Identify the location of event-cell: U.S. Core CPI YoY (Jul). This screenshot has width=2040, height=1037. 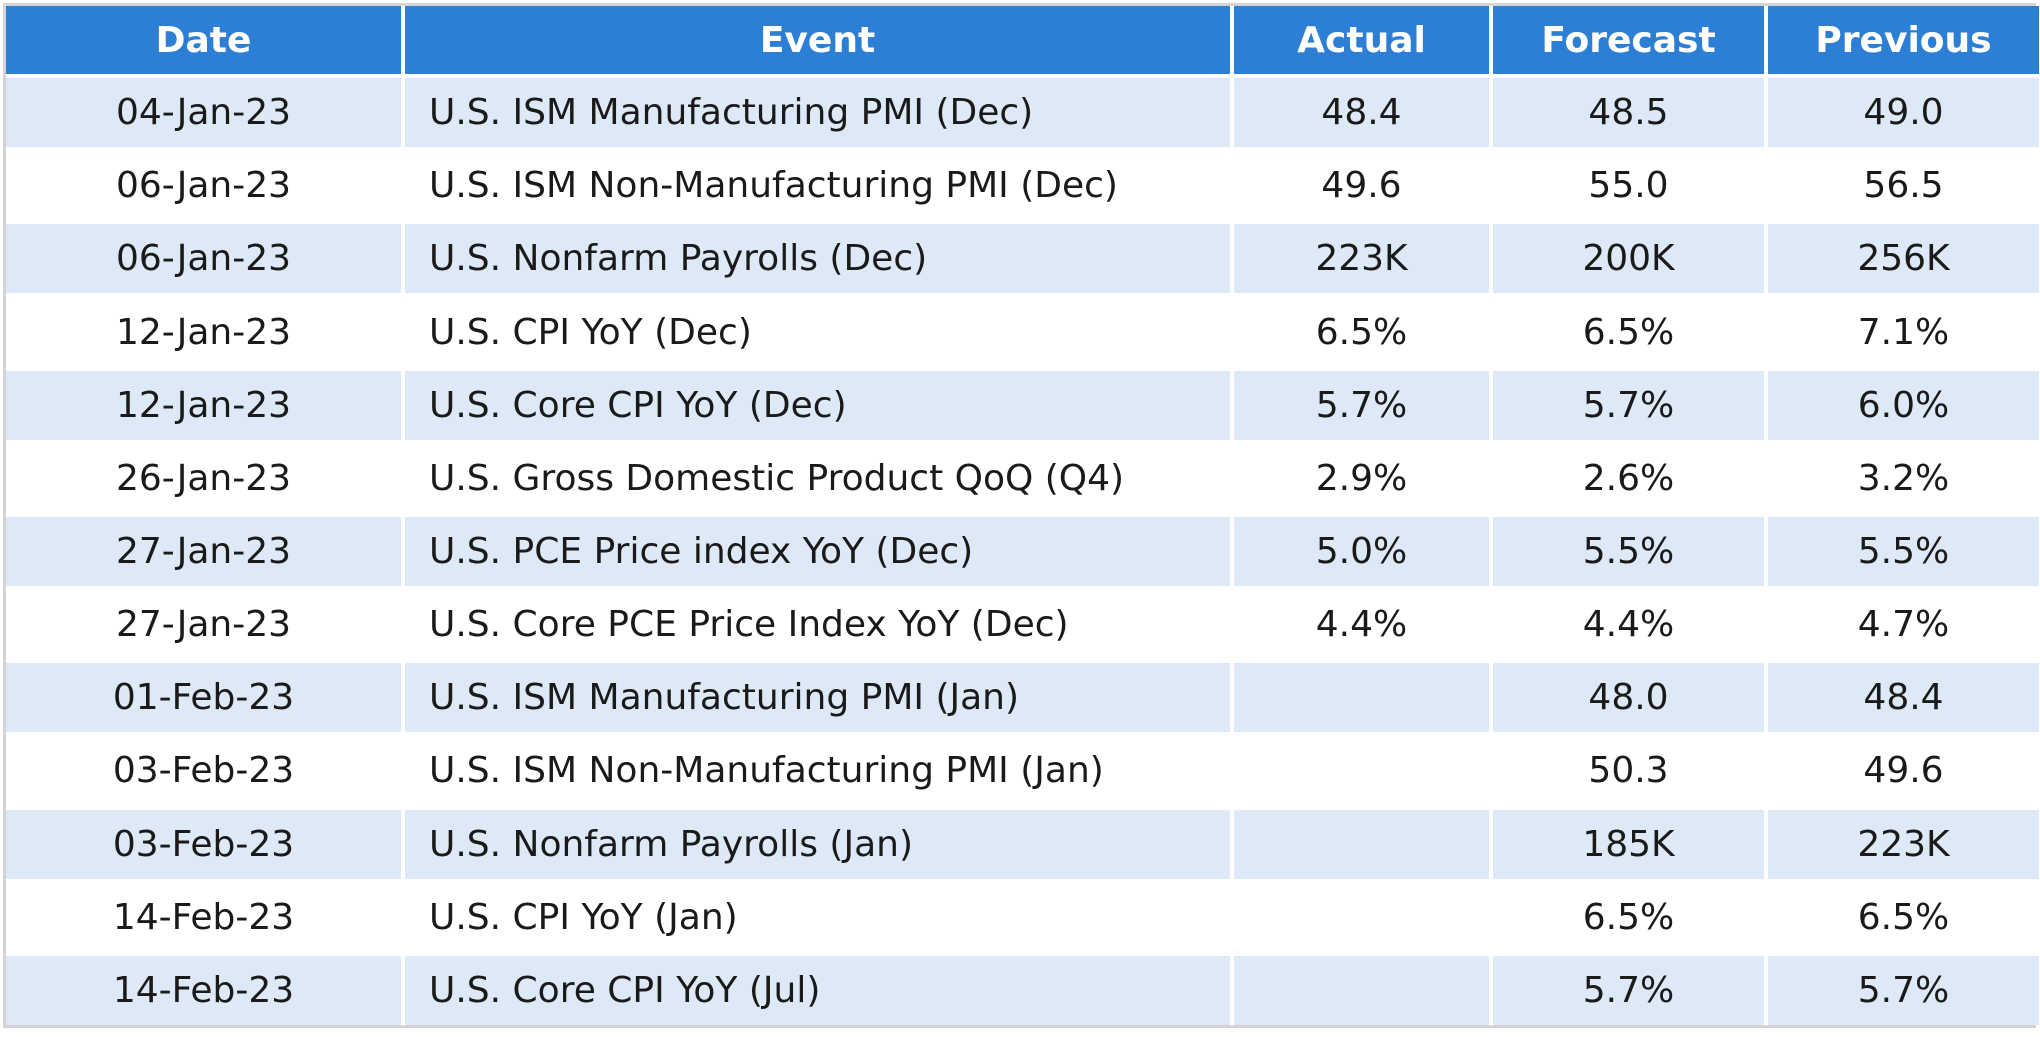
(818, 989).